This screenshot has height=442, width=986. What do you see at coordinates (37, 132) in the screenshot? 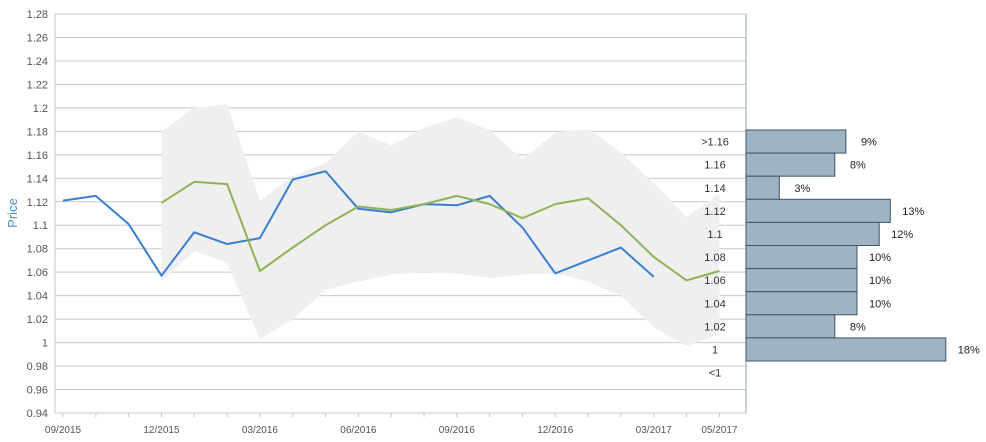
I see `y-tick-label: 1.18` at bounding box center [37, 132].